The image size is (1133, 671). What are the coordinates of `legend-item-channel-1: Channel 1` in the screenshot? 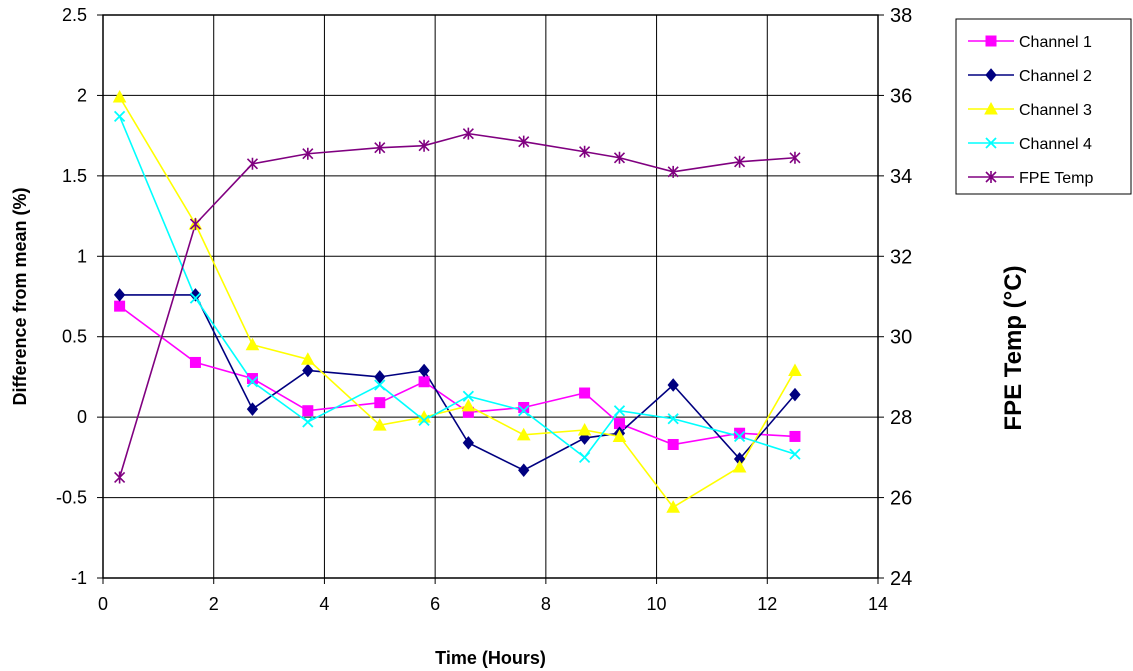 It's located at (1030, 42).